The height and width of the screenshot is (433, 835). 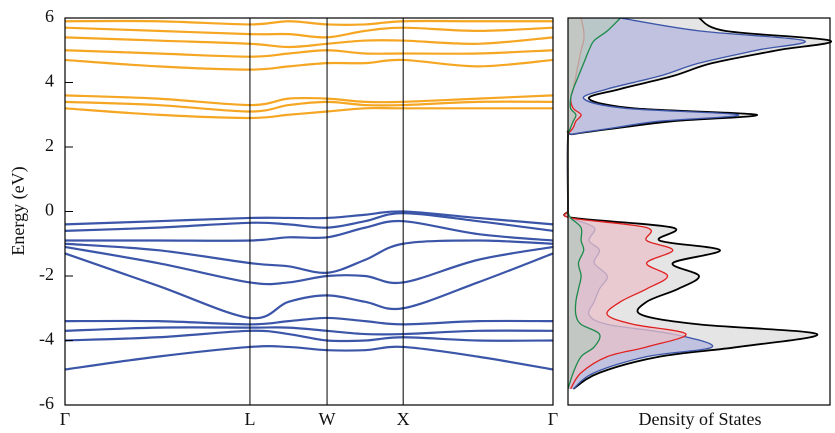 What do you see at coordinates (18, 210) in the screenshot?
I see `y-axis-label: Energy (eV)` at bounding box center [18, 210].